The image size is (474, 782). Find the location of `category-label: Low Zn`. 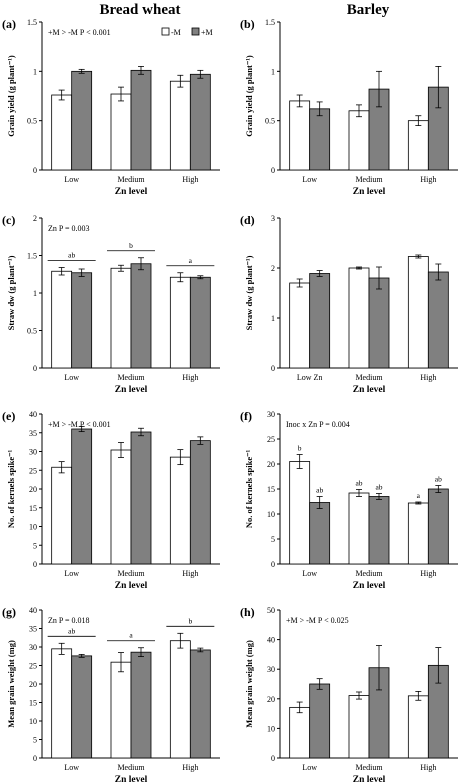

category-label: Low Zn is located at coordinates (310, 377).